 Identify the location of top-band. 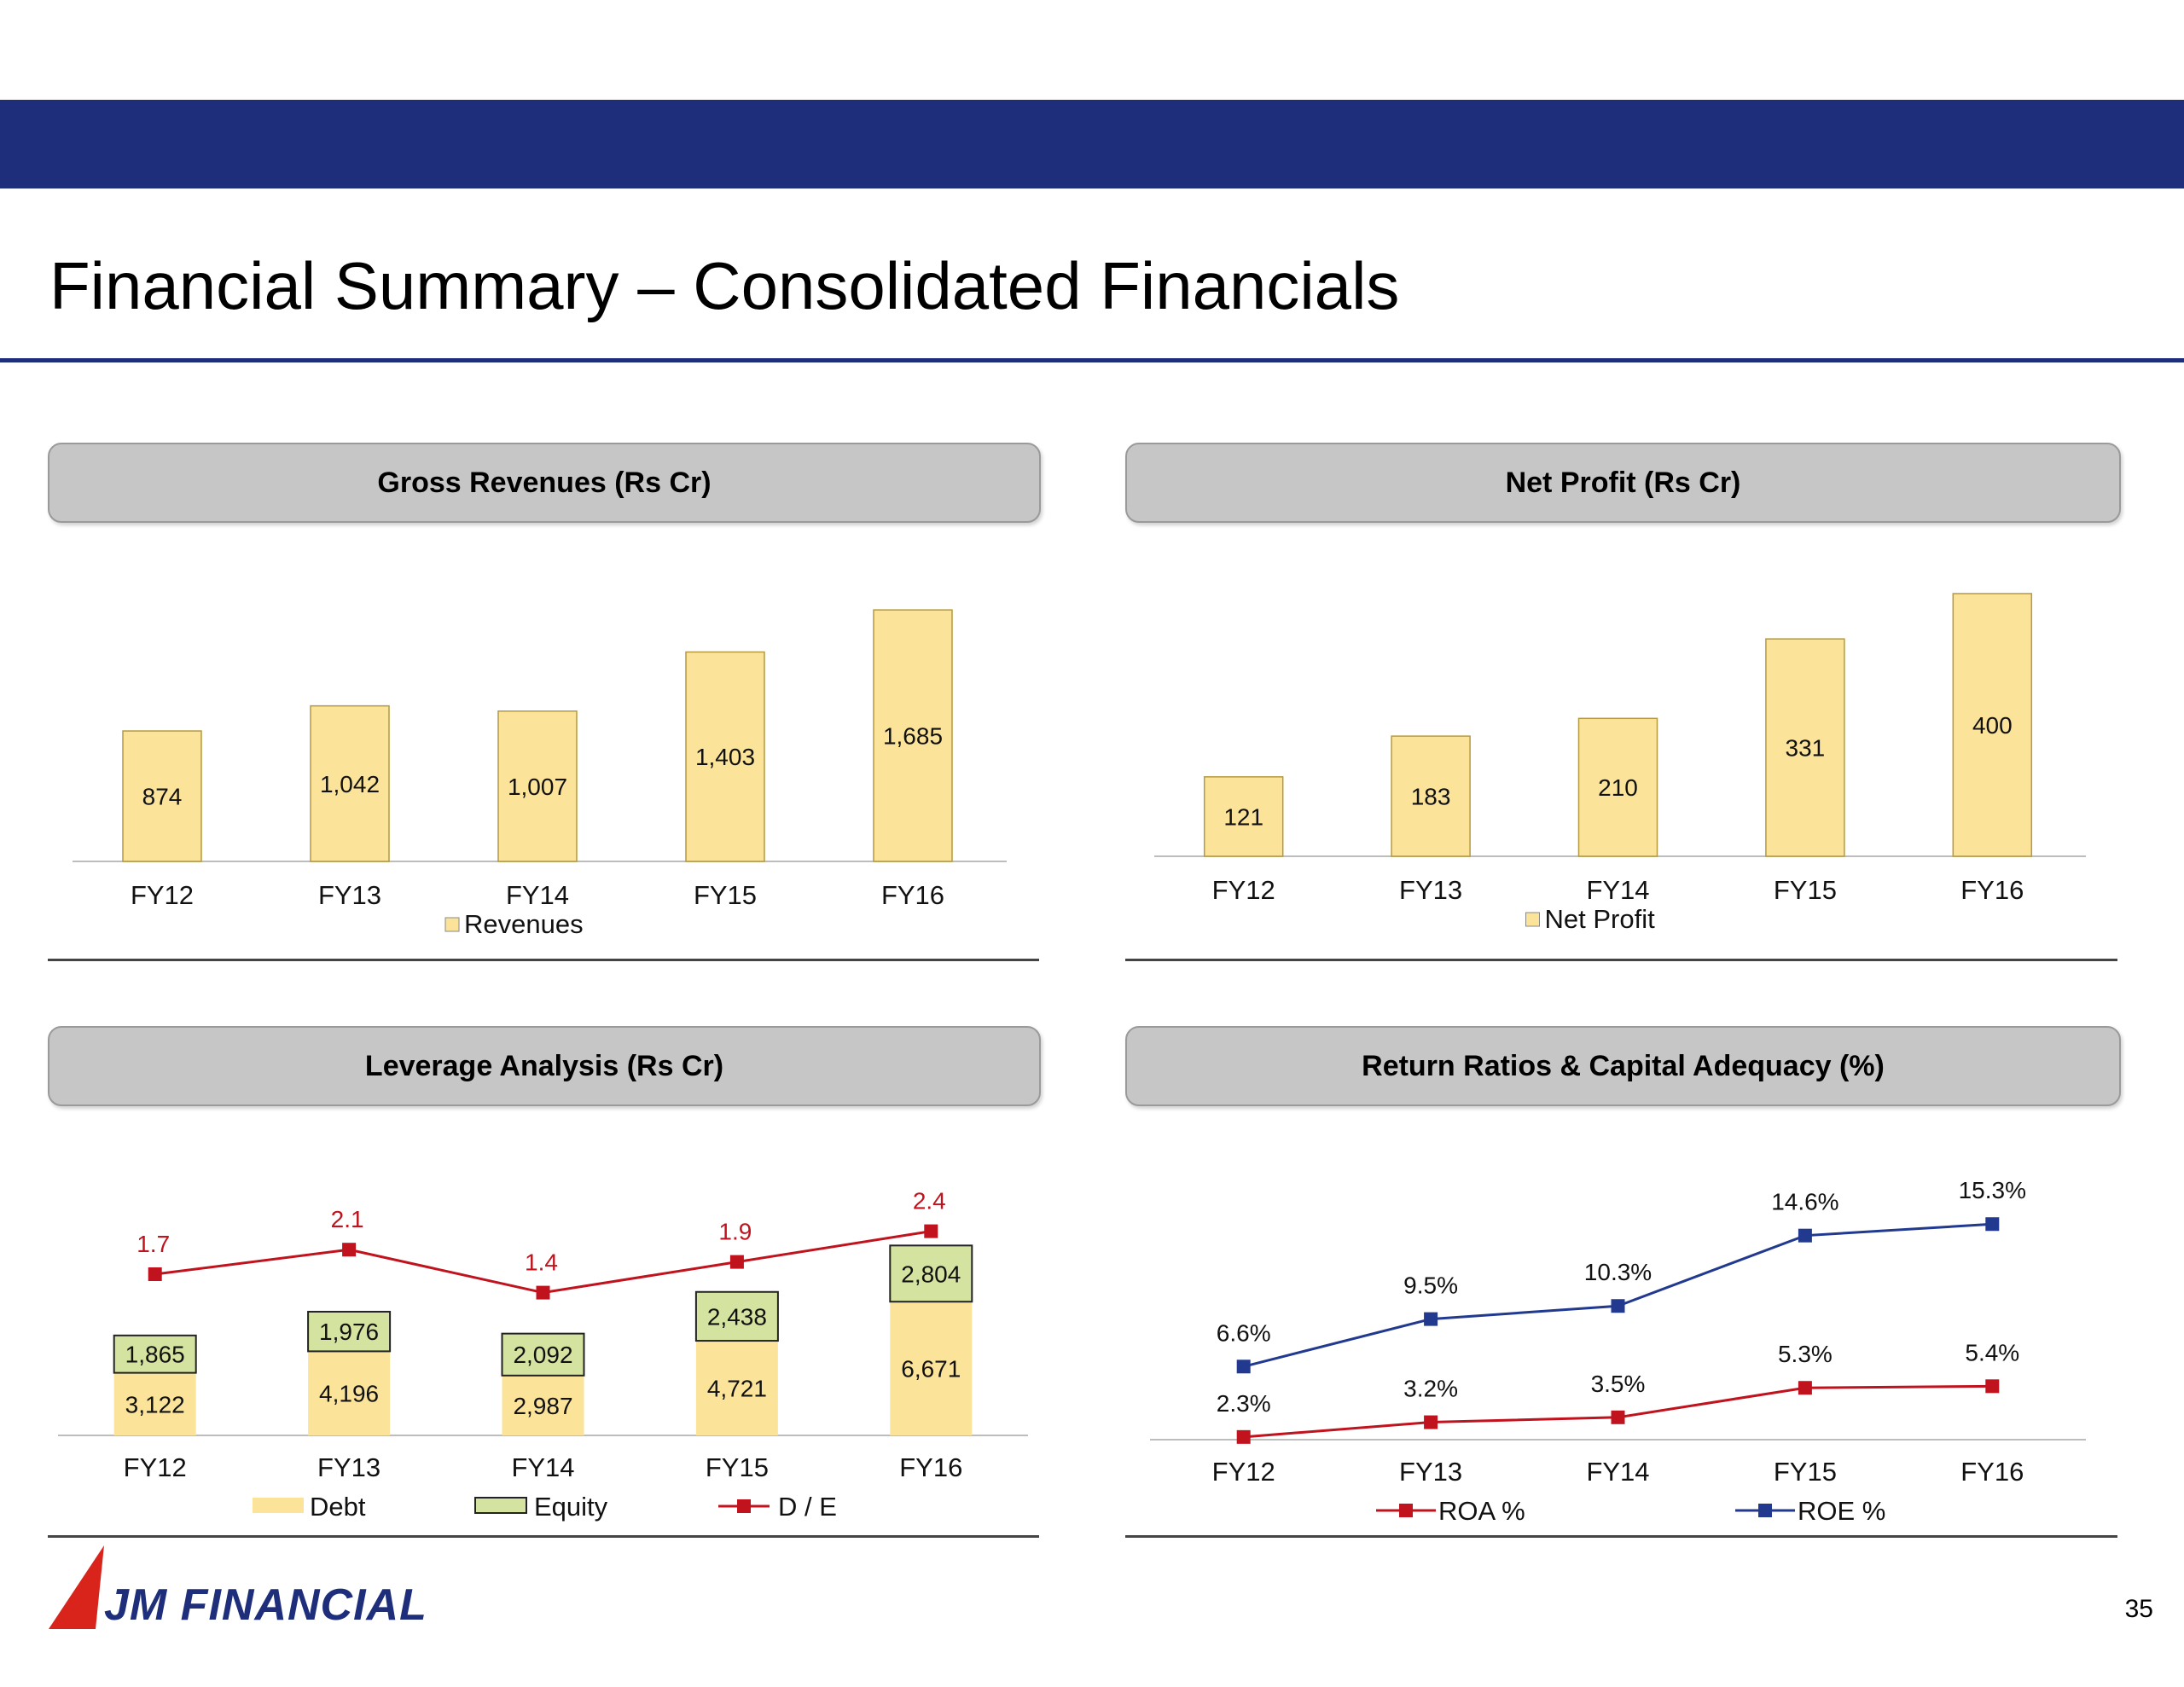
(1092, 144).